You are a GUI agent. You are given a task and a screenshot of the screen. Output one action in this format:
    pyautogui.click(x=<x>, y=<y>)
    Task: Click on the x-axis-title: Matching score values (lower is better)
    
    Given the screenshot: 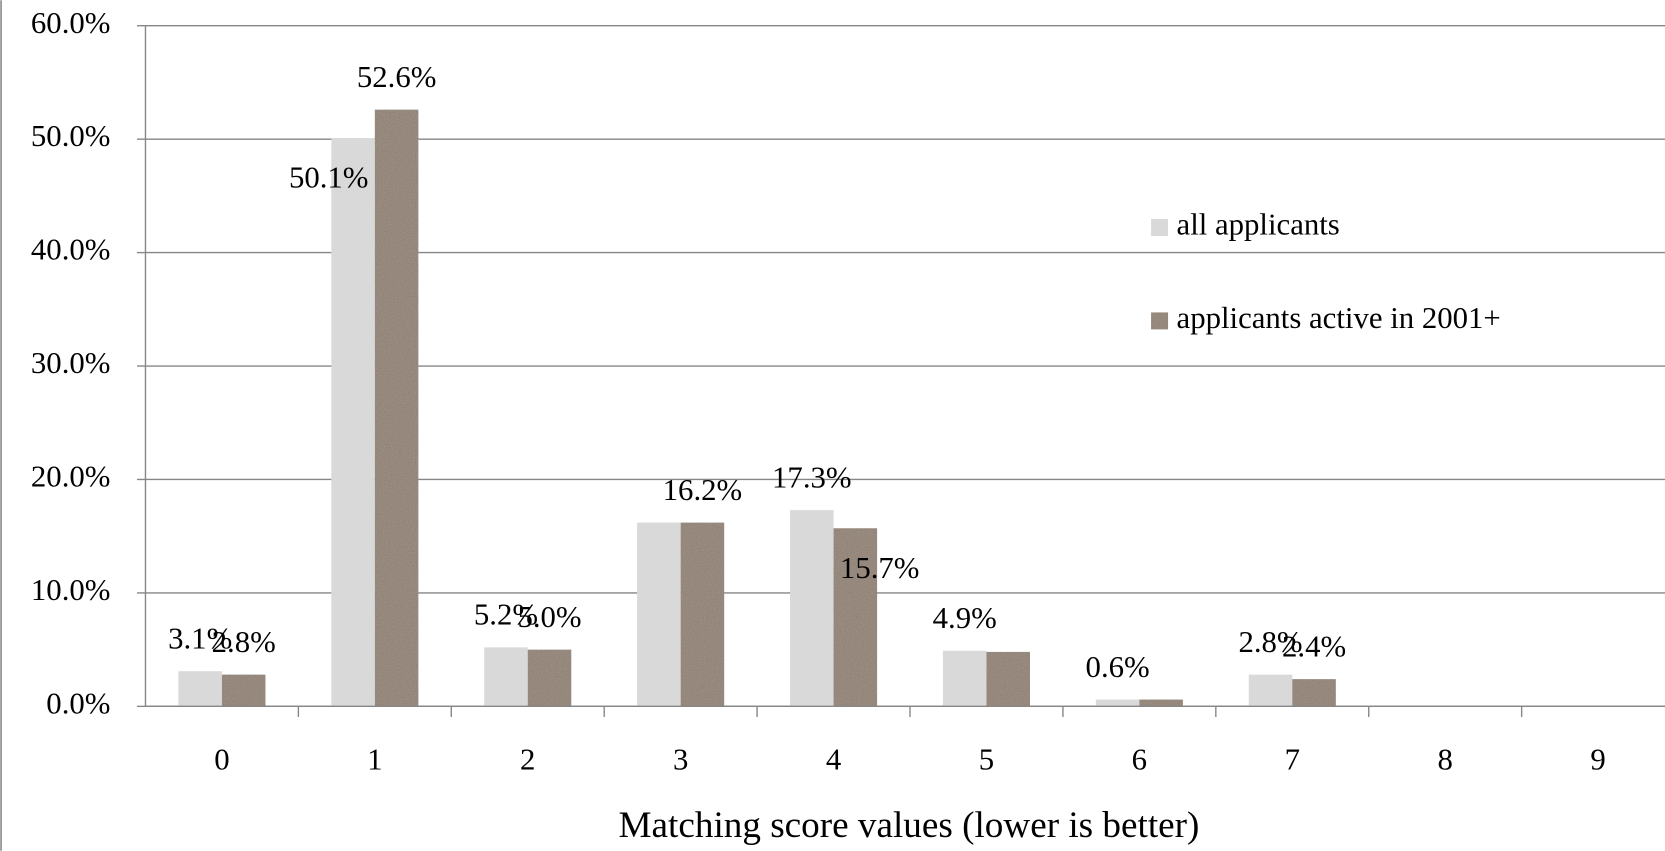 What is the action you would take?
    pyautogui.click(x=909, y=825)
    